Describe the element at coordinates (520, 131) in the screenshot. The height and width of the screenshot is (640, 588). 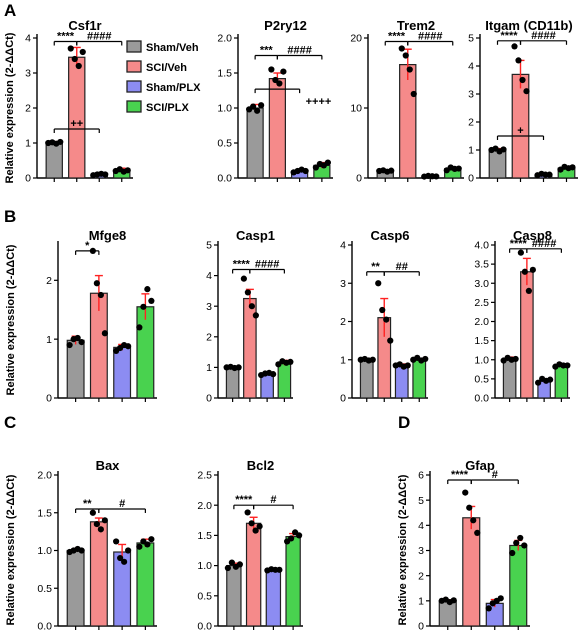
I see `significance-label: +` at that location.